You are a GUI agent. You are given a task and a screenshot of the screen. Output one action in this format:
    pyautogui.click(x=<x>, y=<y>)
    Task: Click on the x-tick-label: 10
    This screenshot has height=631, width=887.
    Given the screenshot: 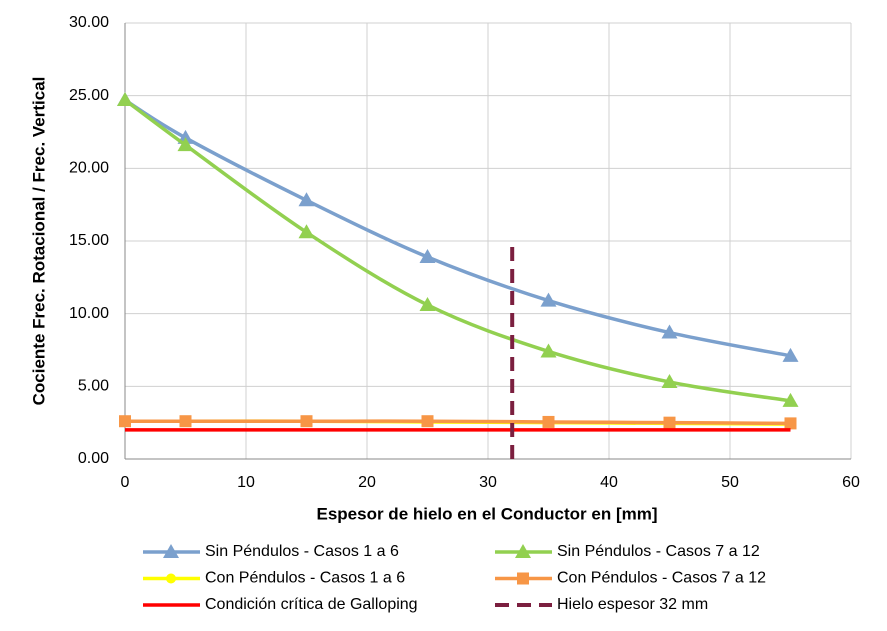 What is the action you would take?
    pyautogui.click(x=246, y=482)
    